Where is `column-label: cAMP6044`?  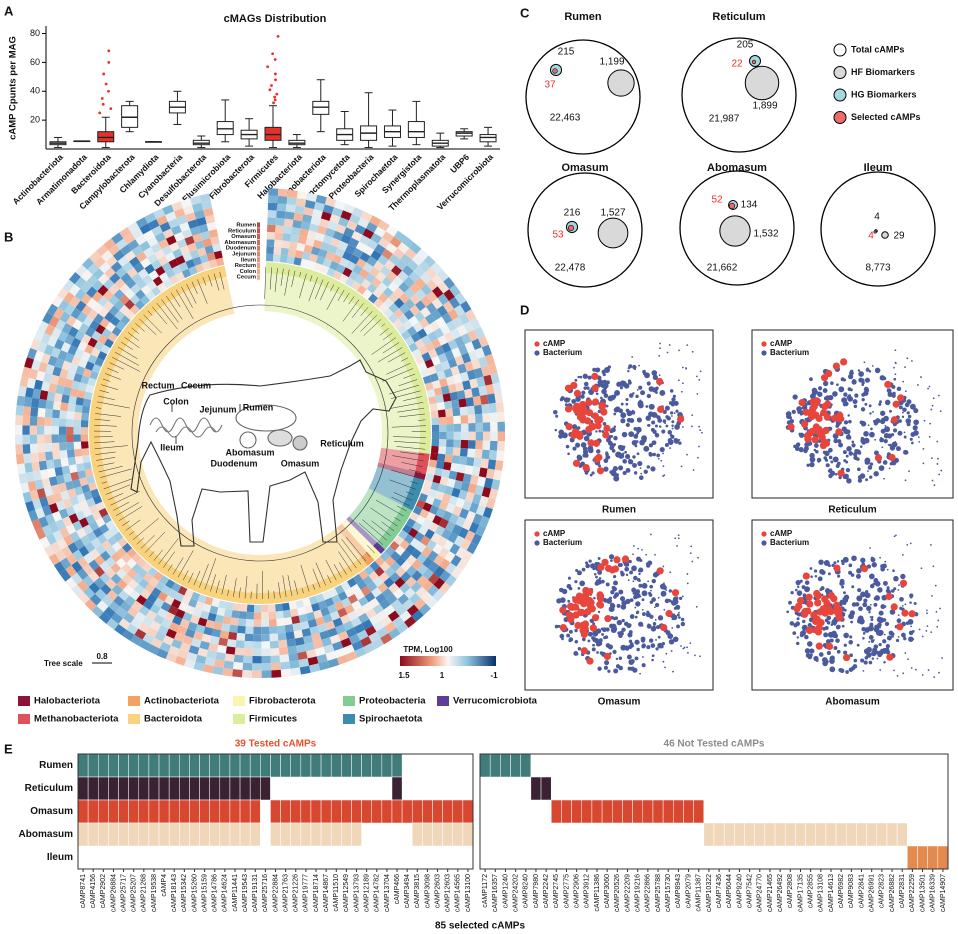
column-label: cAMP6044 is located at coordinates (729, 891).